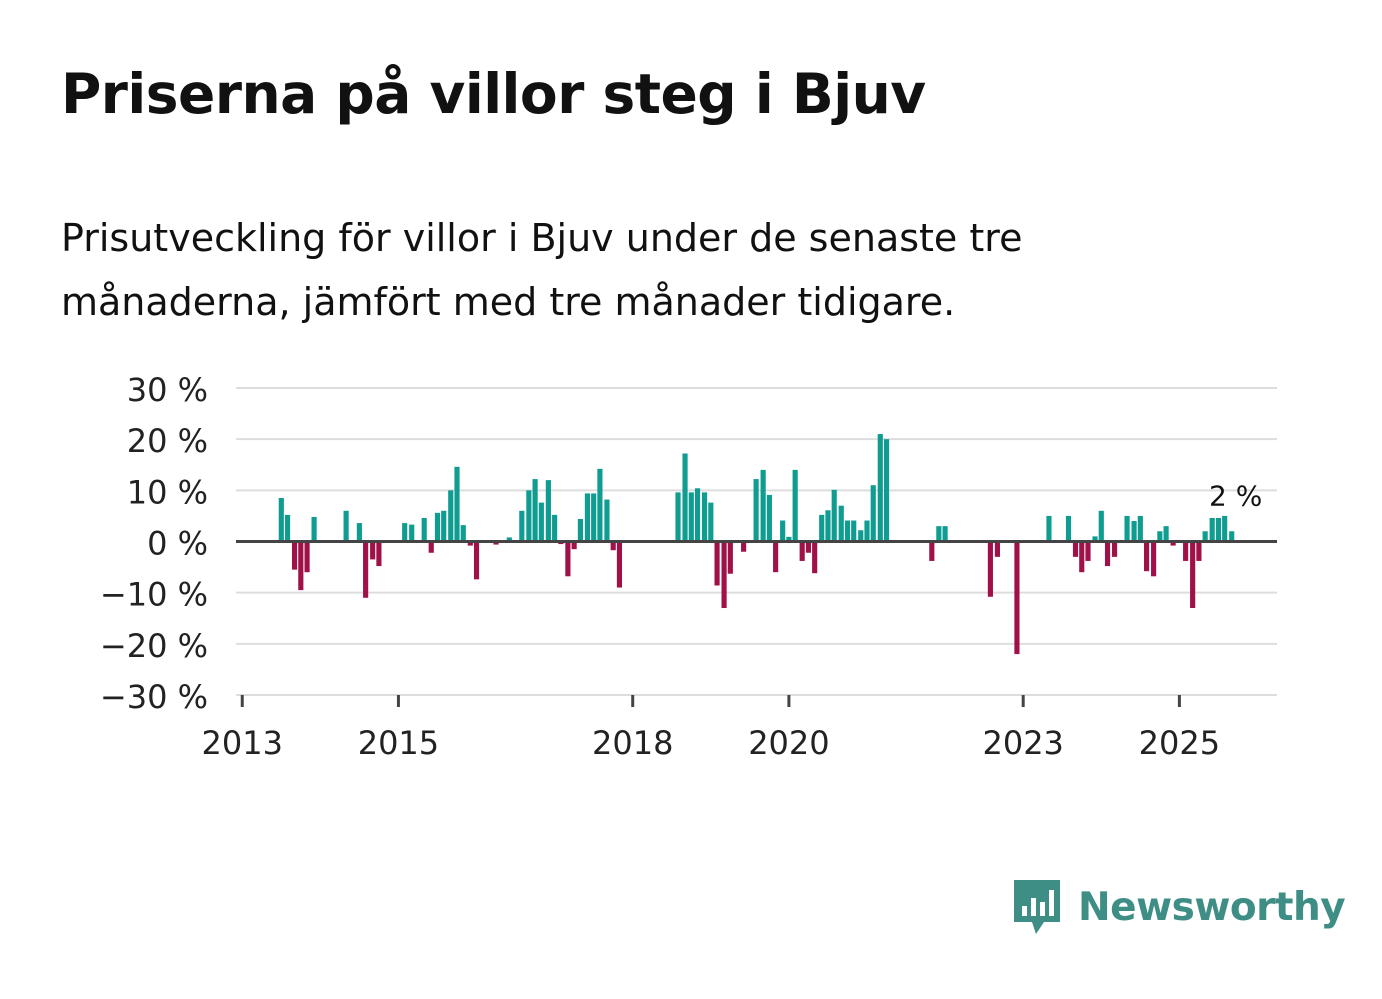 The width and height of the screenshot is (1382, 999). Describe the element at coordinates (167, 441) in the screenshot. I see `y-tick-label: 20 %` at that location.